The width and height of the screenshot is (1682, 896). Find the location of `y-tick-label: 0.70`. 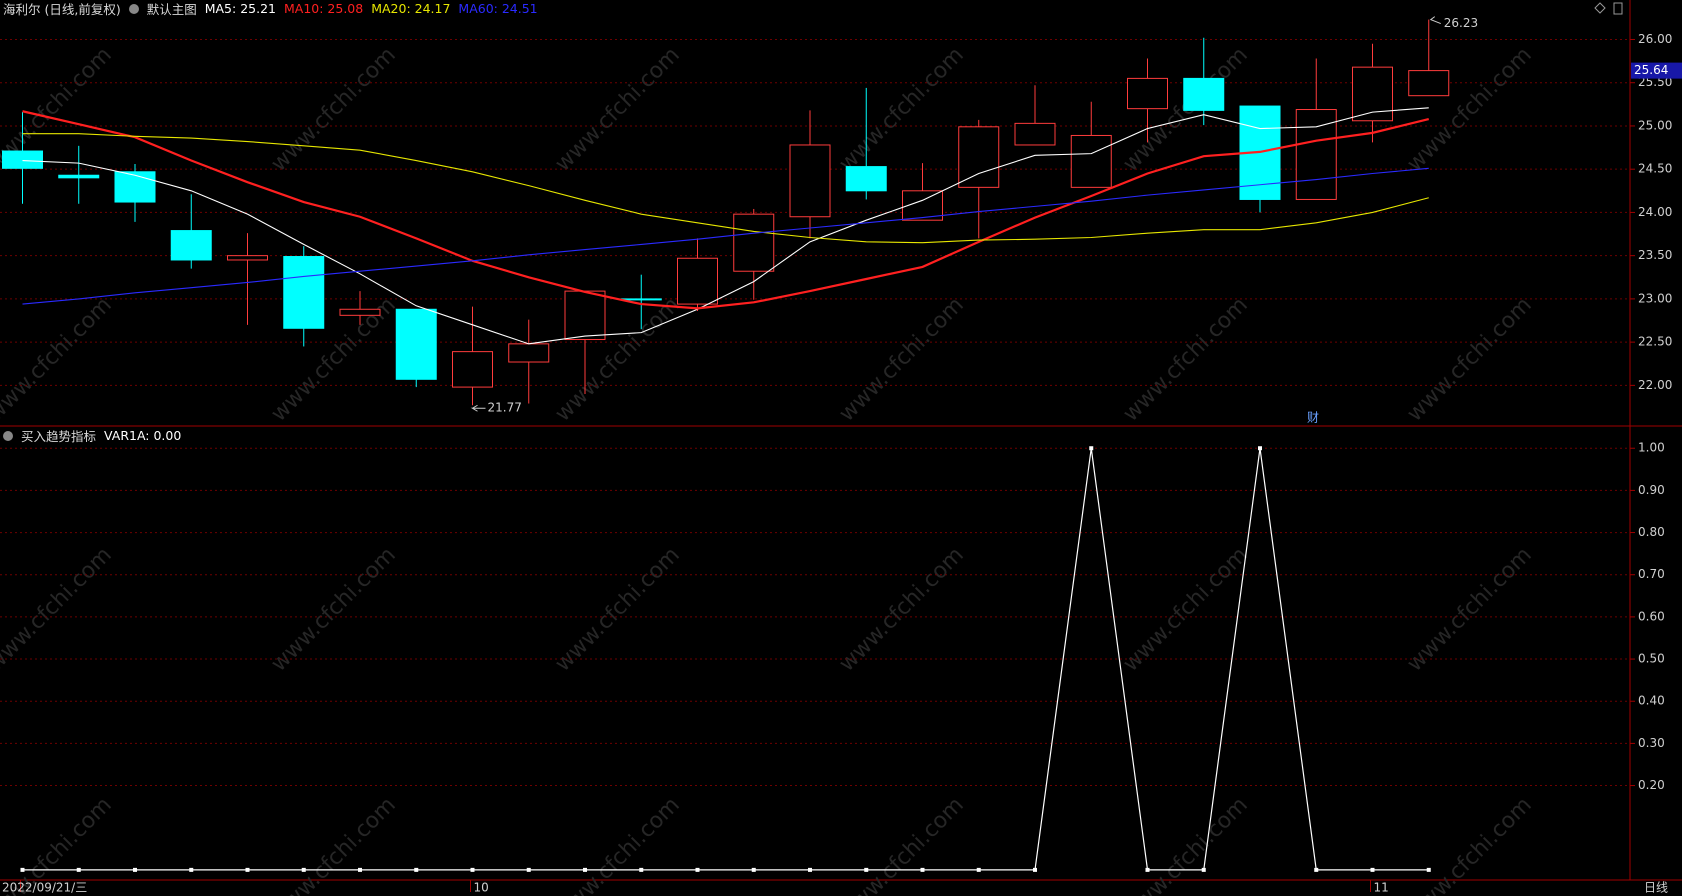

y-tick-label: 0.70 is located at coordinates (1651, 574).